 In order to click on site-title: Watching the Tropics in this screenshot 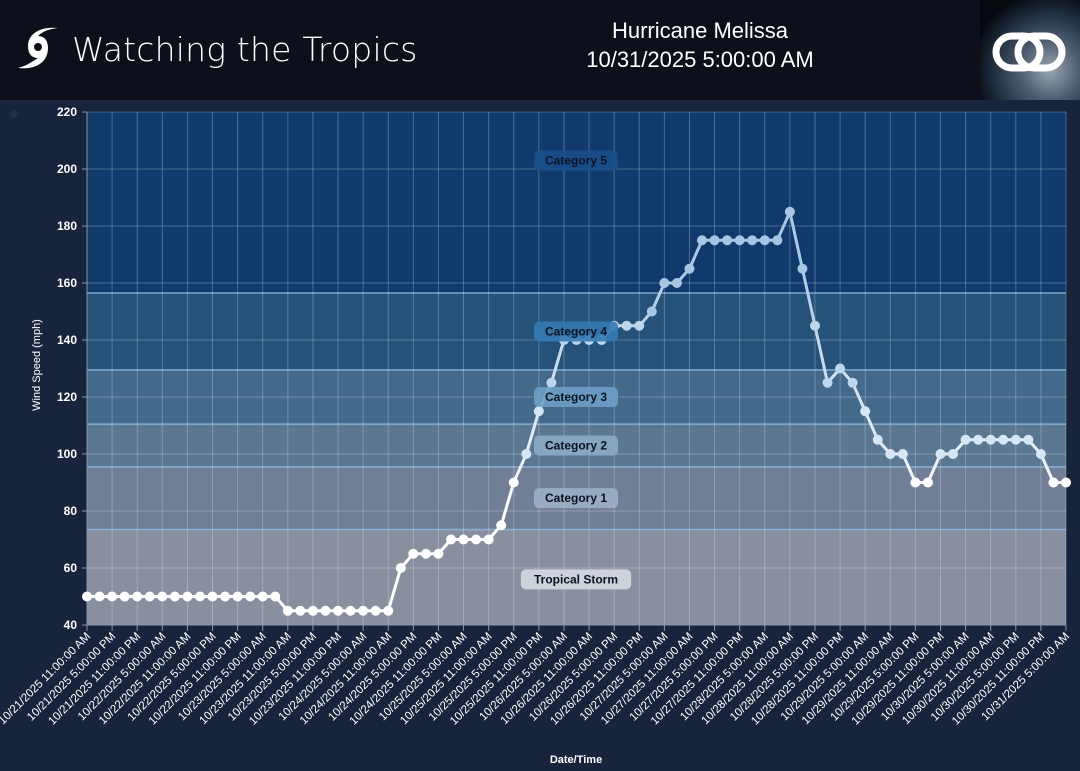, I will do `click(245, 49)`.